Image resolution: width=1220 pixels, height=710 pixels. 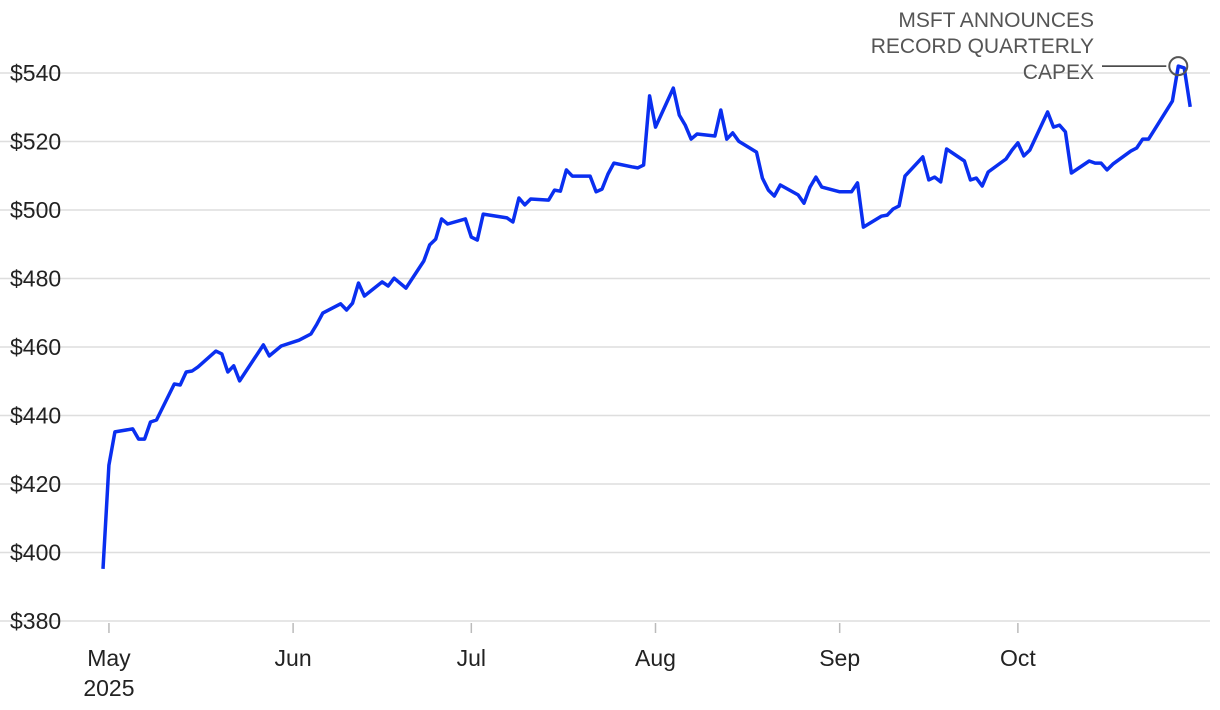 I want to click on y-tick-label: $420, so click(x=35, y=484).